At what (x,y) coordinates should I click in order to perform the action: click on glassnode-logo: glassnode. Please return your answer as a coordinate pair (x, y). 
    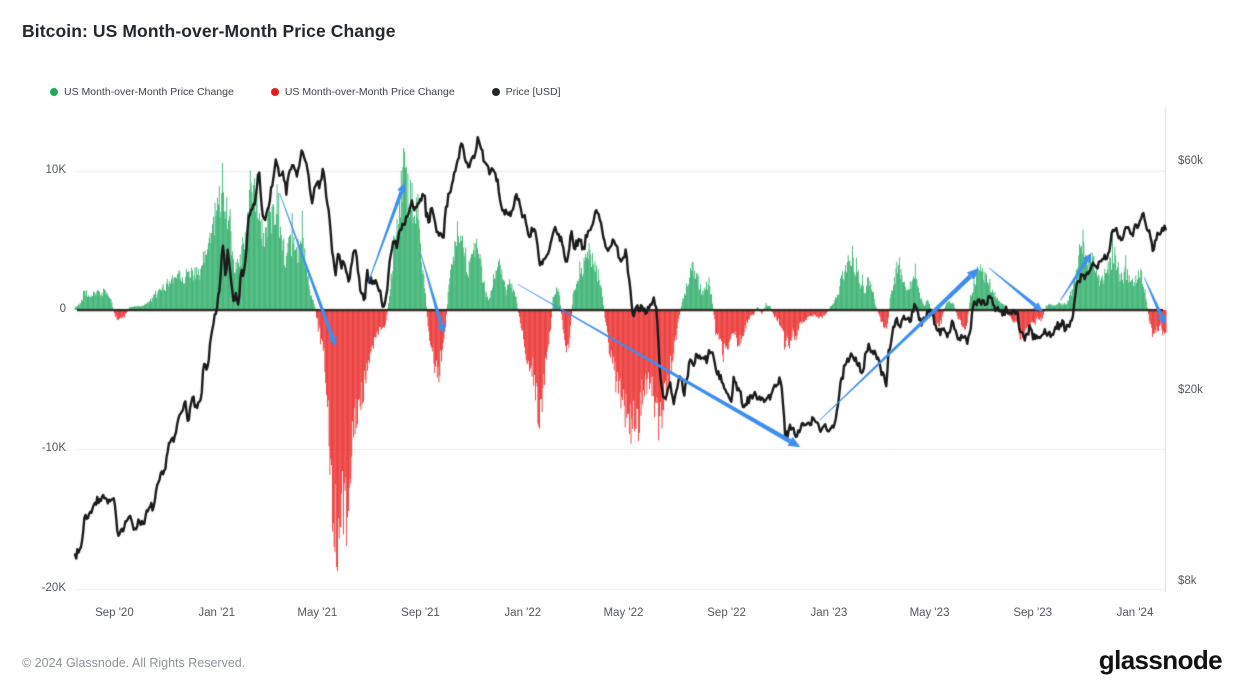
    Looking at the image, I should click on (1160, 660).